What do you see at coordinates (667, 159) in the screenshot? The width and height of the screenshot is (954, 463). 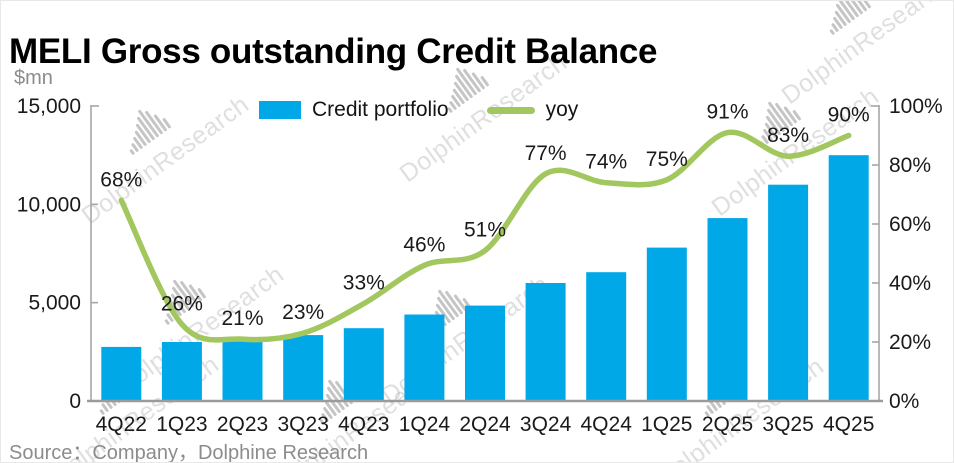 I see `yoy-label-1Q25: 75%` at bounding box center [667, 159].